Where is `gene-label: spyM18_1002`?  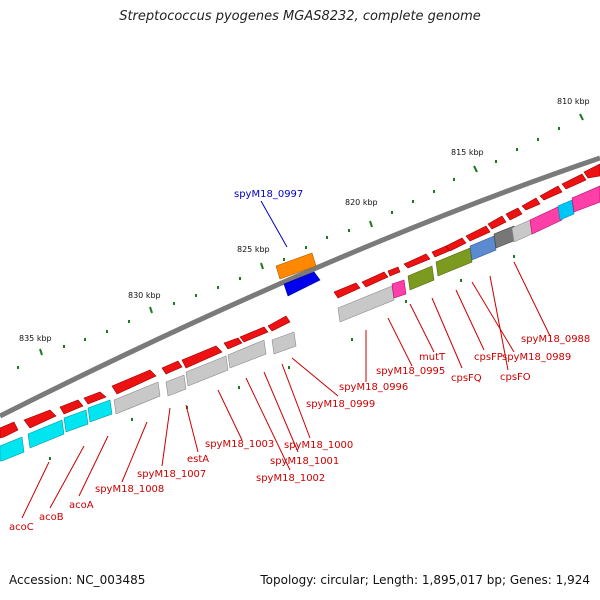
gene-label: spyM18_1002 is located at coordinates (290, 478).